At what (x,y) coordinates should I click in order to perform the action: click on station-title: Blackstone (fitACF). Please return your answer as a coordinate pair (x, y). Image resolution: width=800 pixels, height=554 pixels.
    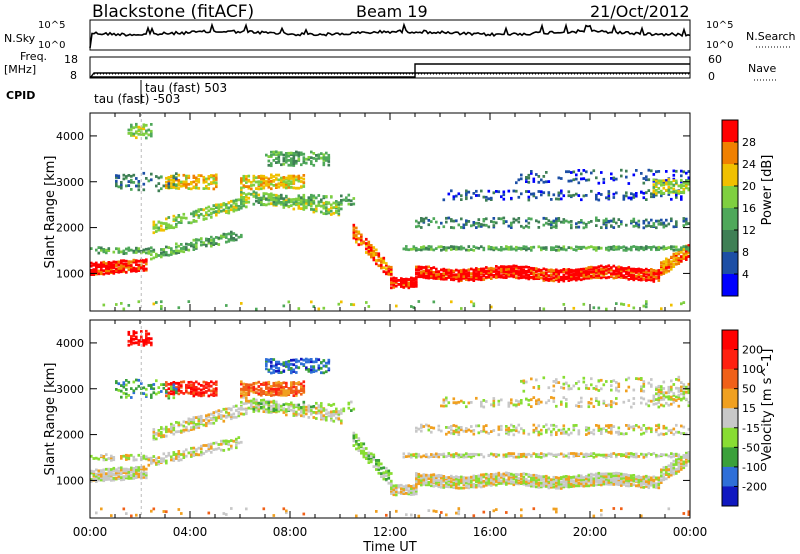
    Looking at the image, I should click on (173, 12).